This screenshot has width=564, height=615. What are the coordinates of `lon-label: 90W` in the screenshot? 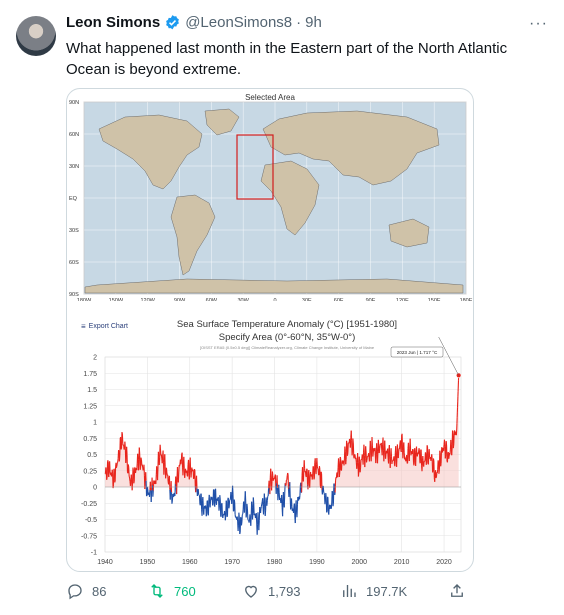 It's located at (180, 299).